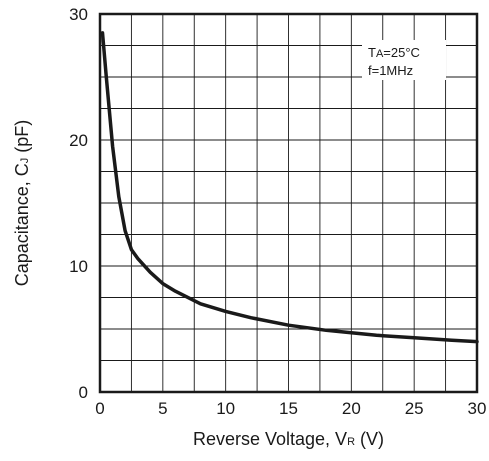  I want to click on x-tick-label: 0, so click(99, 408).